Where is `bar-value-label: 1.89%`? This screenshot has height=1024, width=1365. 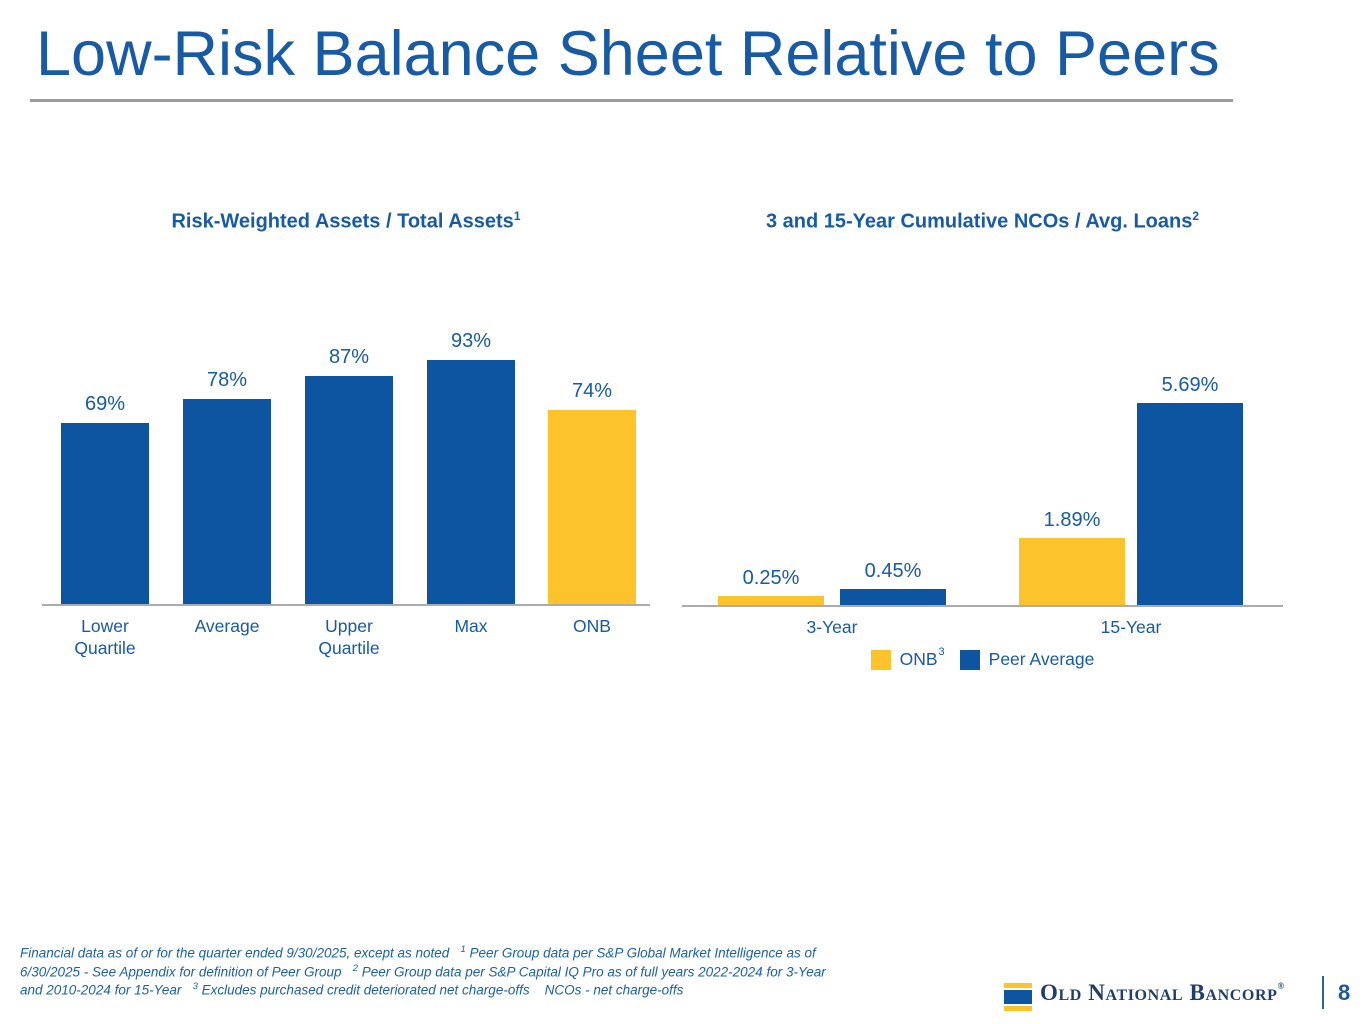 bar-value-label: 1.89% is located at coordinates (1072, 520).